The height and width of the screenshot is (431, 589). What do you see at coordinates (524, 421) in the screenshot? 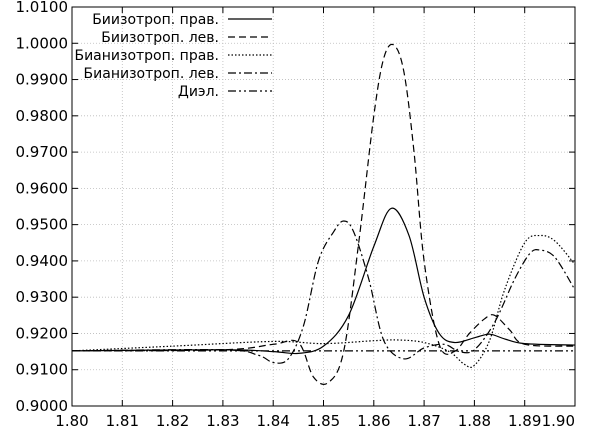
I see `x-tick-label: 1.89` at bounding box center [524, 421].